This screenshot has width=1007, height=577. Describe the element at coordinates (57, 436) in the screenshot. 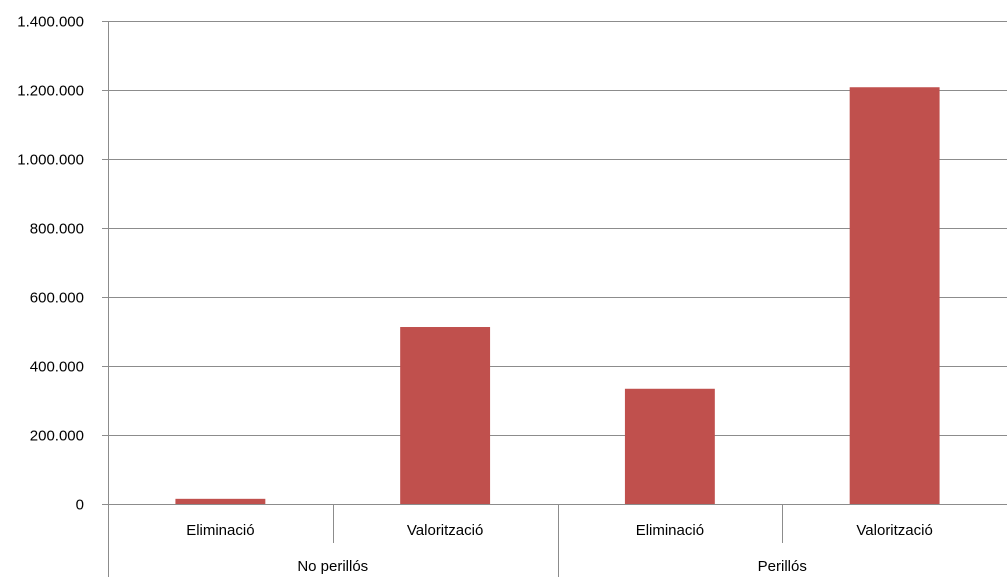

I see `y-tick-label: 200.000` at that location.